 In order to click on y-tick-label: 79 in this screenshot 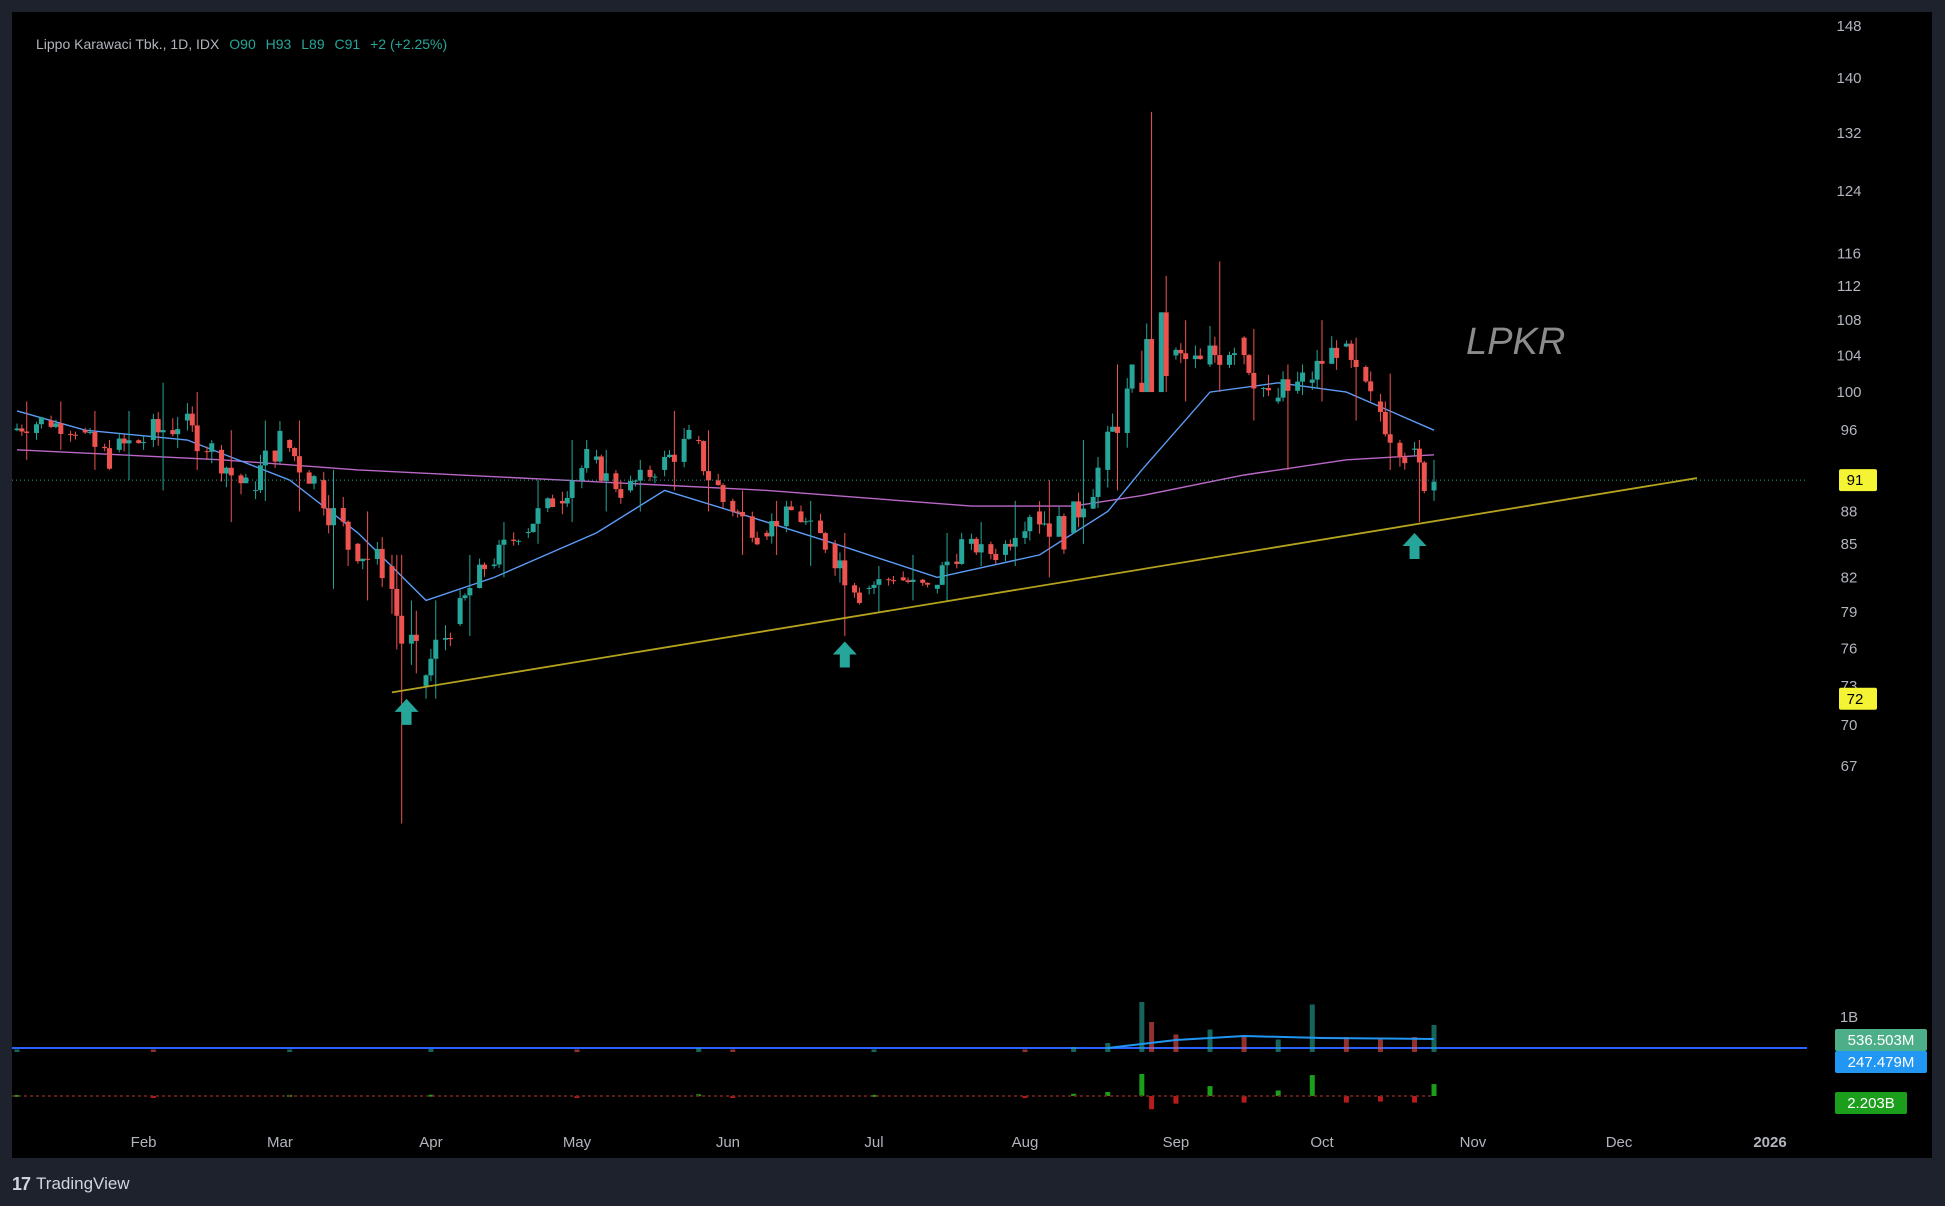, I will do `click(1849, 612)`.